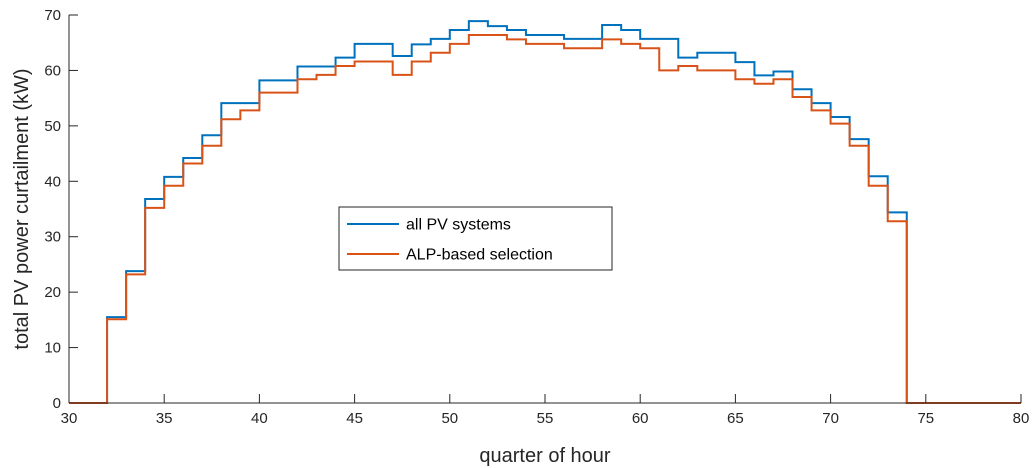  I want to click on y-tick-label-10: 10, so click(52, 348).